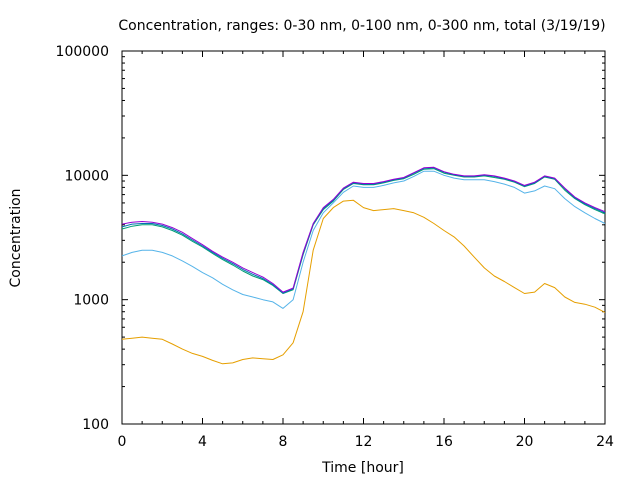  Describe the element at coordinates (283, 442) in the screenshot. I see `x-tick-label: 8` at that location.